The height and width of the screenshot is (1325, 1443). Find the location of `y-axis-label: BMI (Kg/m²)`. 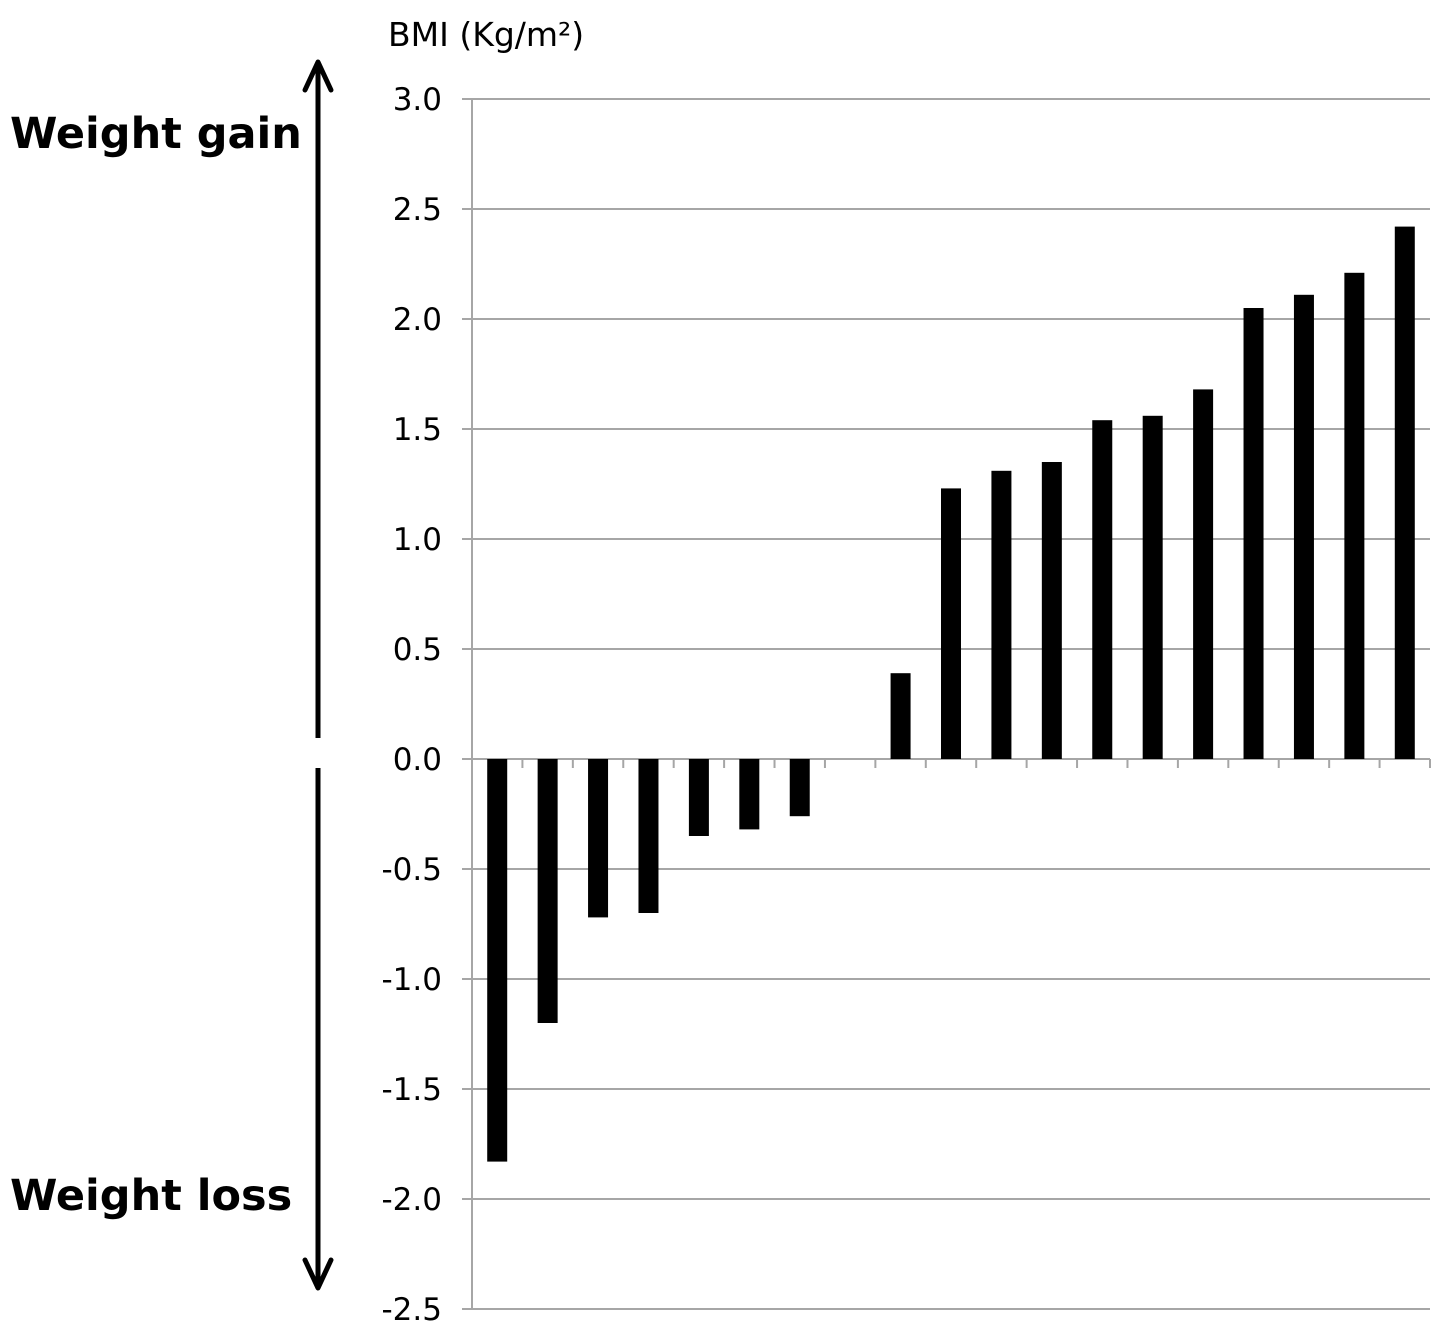

y-axis-label: BMI (Kg/m²) is located at coordinates (486, 34).